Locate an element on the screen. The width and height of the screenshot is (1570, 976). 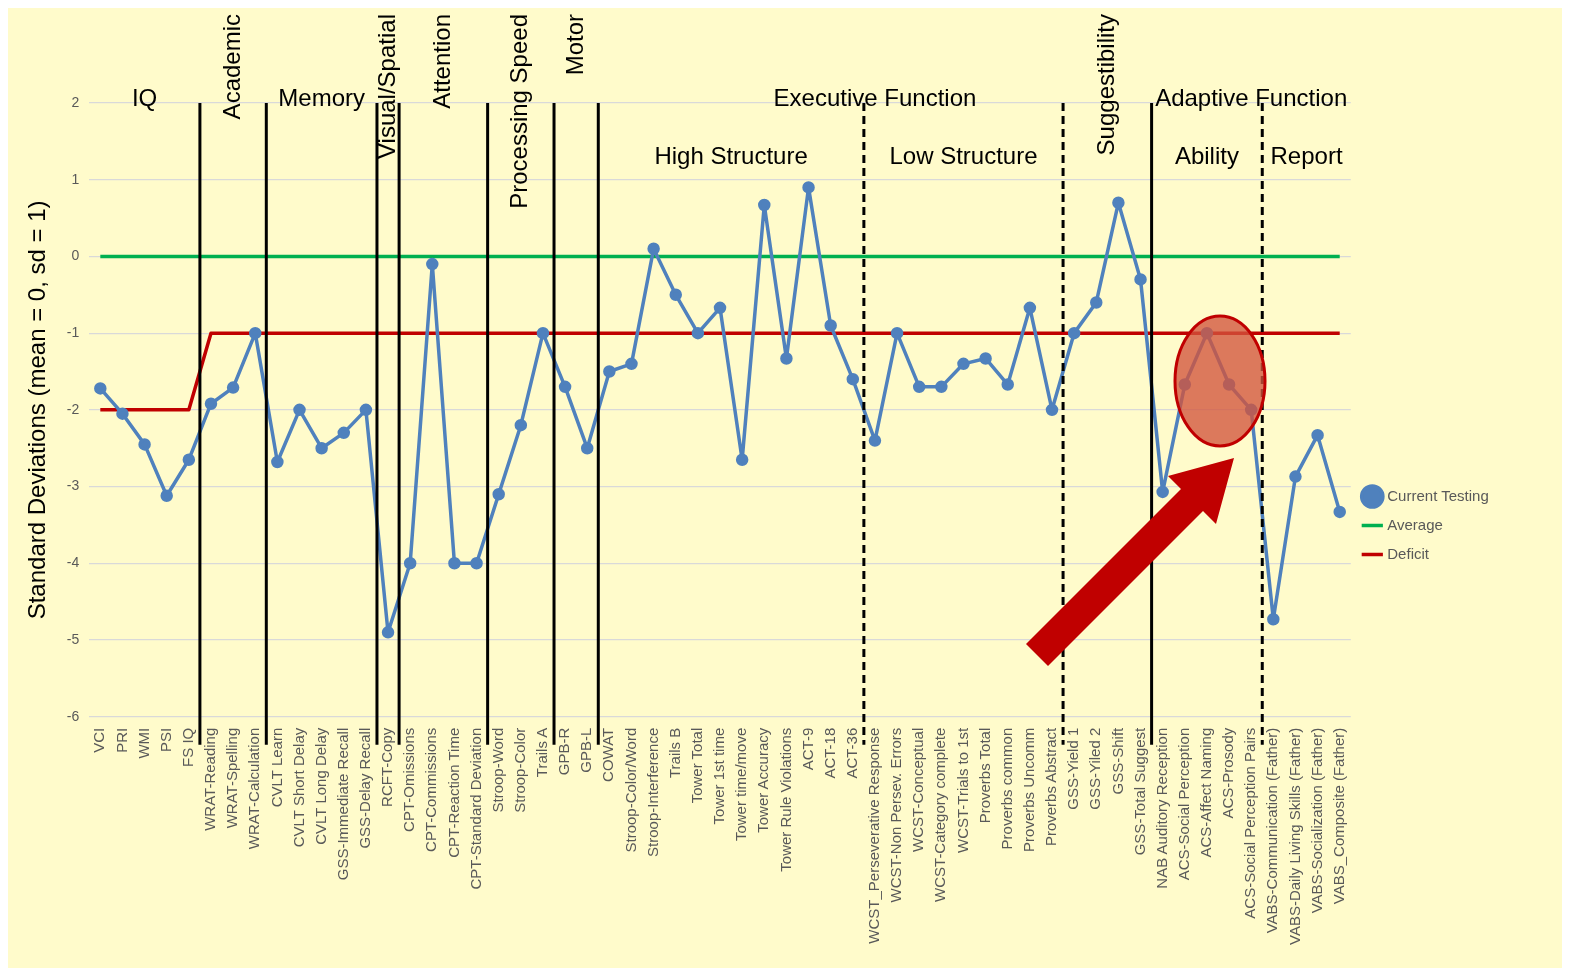
x-tick-label: ACT-9 is located at coordinates (807, 749).